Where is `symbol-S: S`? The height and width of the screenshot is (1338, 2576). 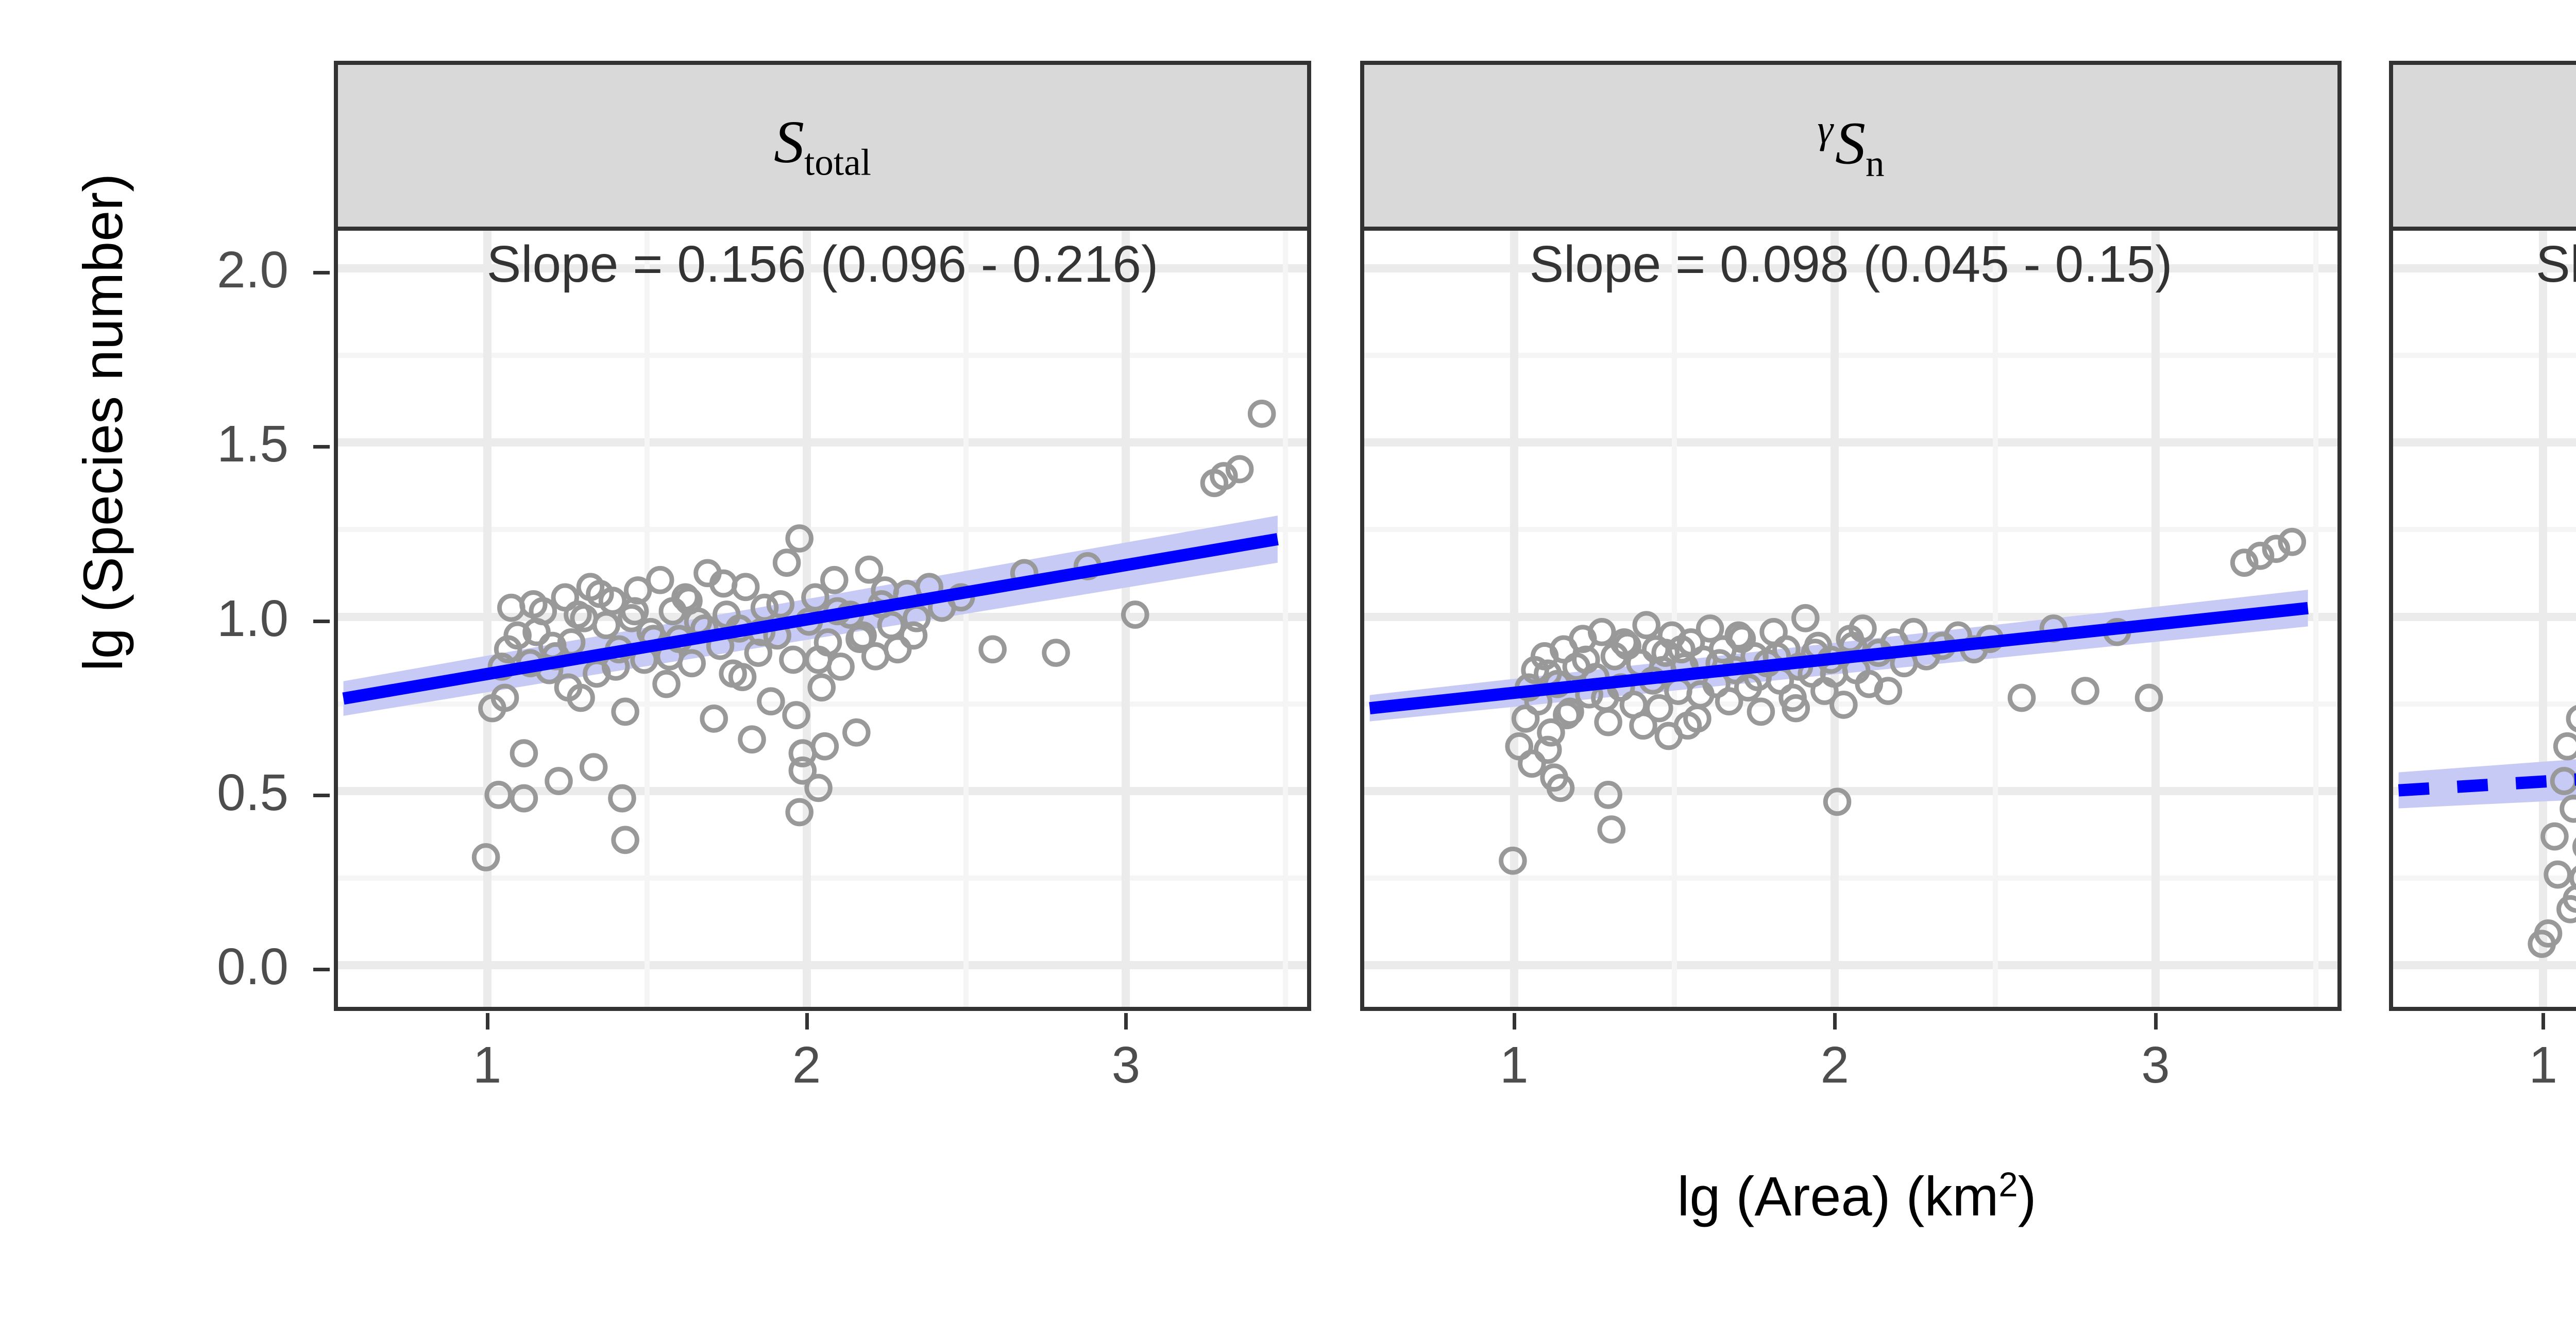
symbol-S: S is located at coordinates (1850, 143).